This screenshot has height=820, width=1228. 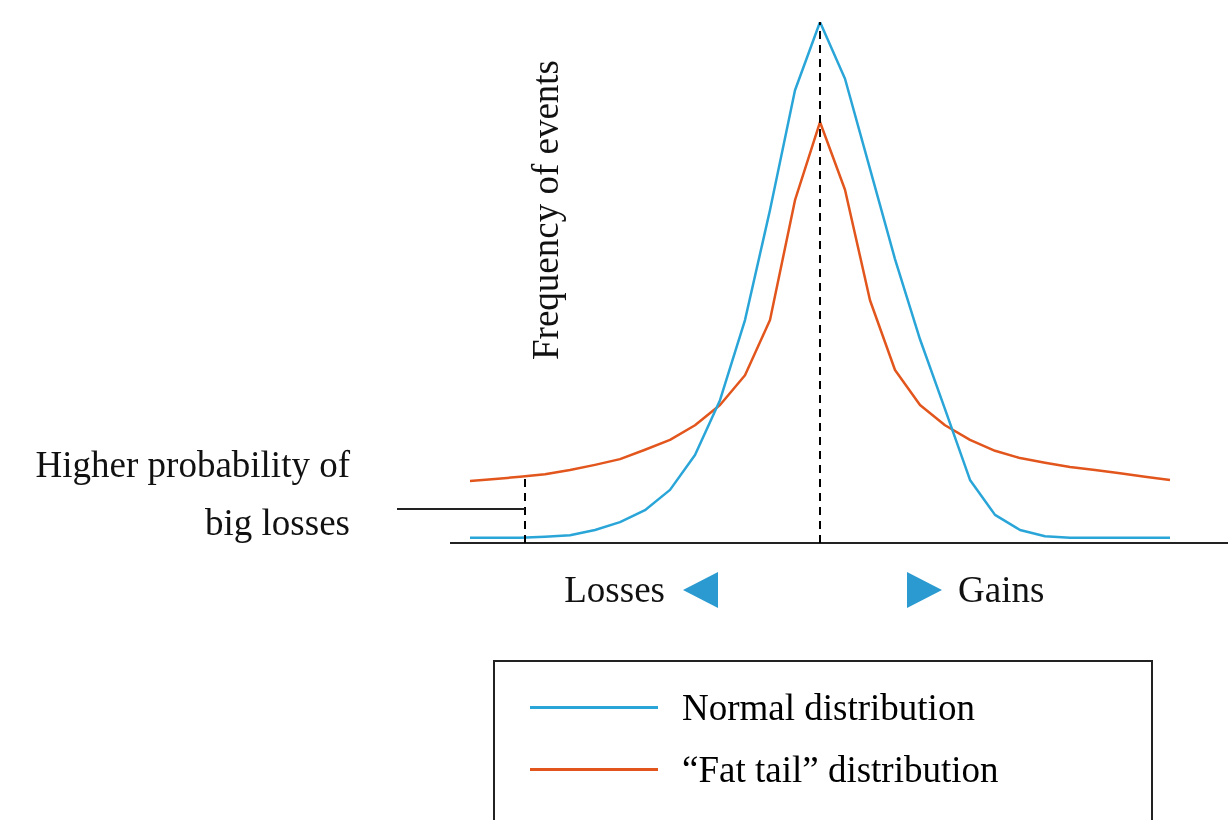 I want to click on y-axis-title: Frequency of events, so click(x=545, y=210).